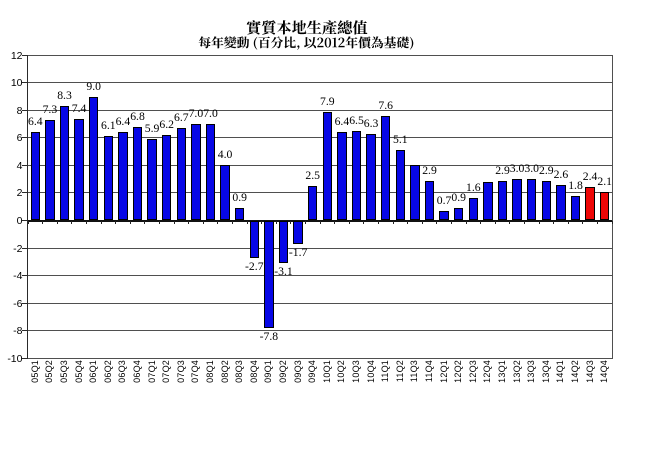 This screenshot has width=664, height=450. Describe the element at coordinates (93, 158) in the screenshot. I see `bar-06Q1` at that location.